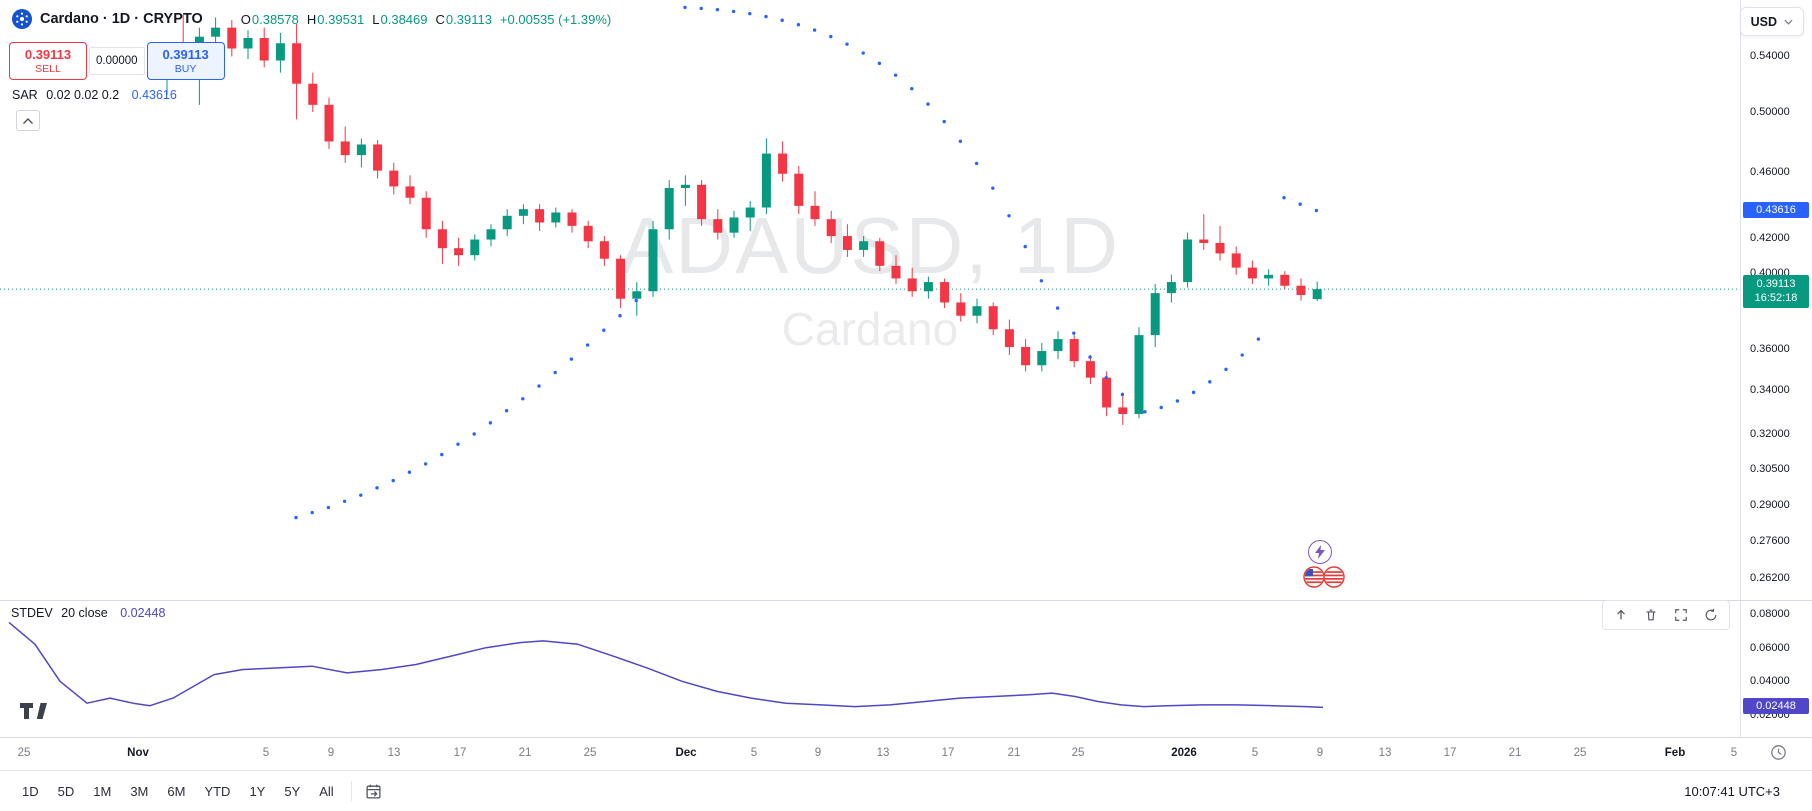 This screenshot has width=1812, height=811. I want to click on price-axis-label: 0.04000, so click(1770, 681).